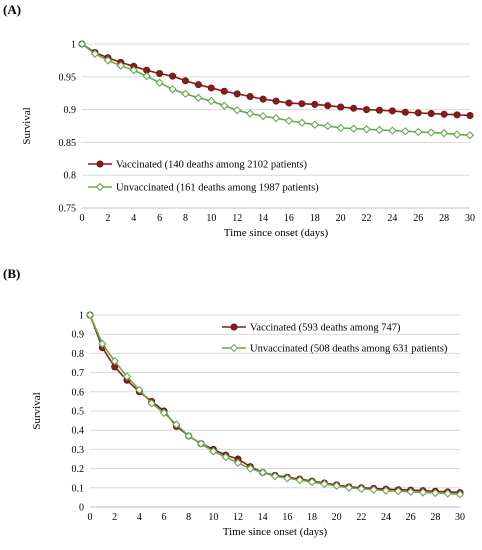 The image size is (482, 550). What do you see at coordinates (78, 469) in the screenshot?
I see `chart-b-y-tick-label: 0.2` at bounding box center [78, 469].